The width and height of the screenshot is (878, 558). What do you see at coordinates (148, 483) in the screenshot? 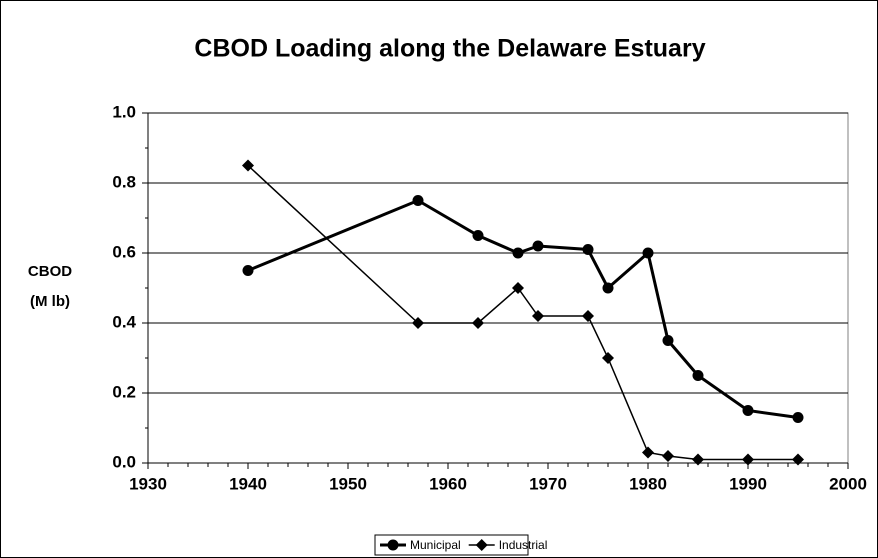
I see `x-tick-label: 1930` at bounding box center [148, 483].